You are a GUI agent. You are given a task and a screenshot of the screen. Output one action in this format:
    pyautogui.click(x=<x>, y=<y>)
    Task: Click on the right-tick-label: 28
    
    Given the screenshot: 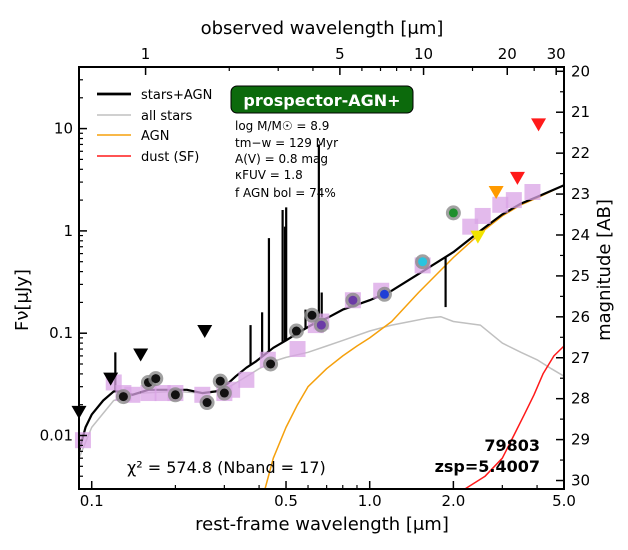 What is the action you would take?
    pyautogui.click(x=580, y=399)
    